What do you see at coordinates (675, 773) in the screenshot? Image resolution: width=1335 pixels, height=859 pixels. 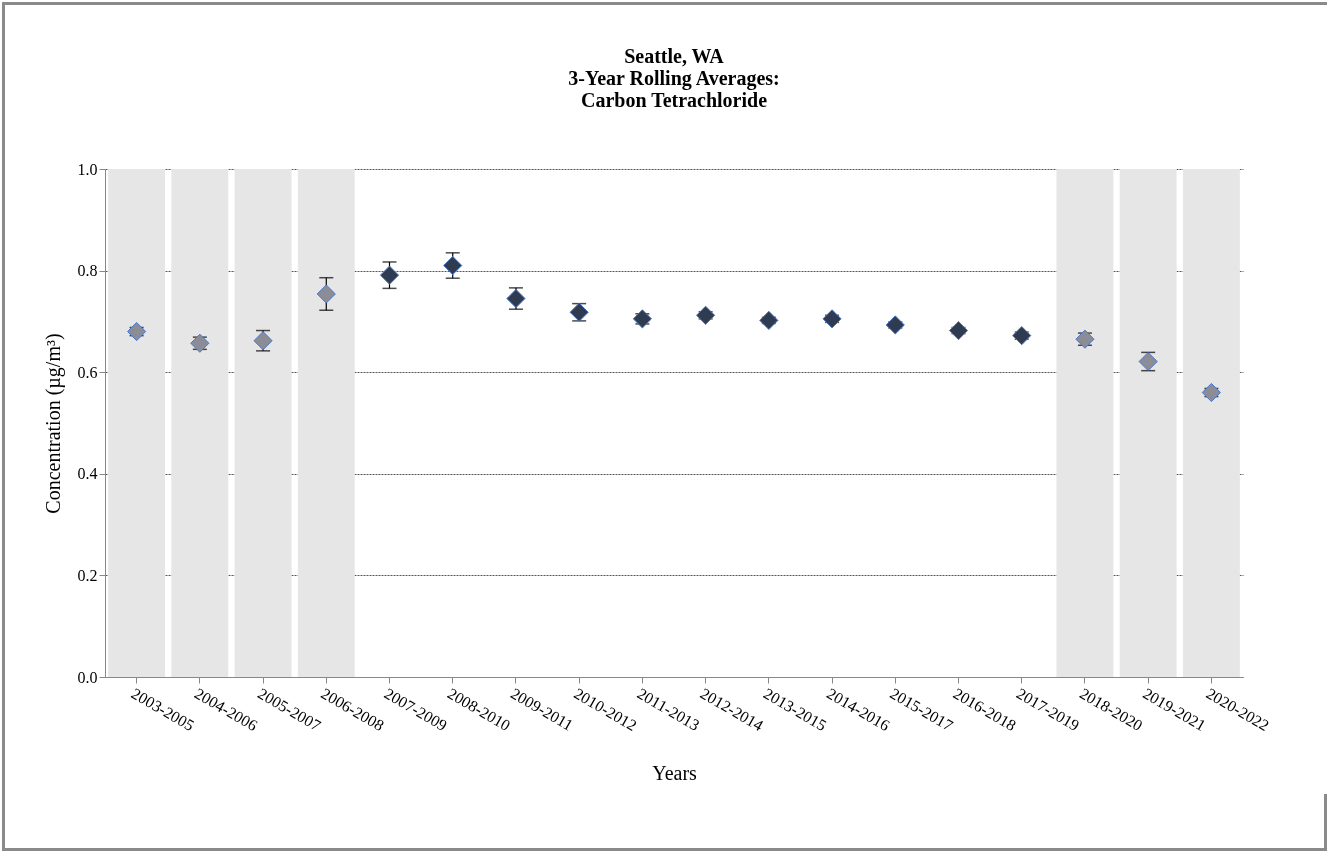 I see `x-axis-title: Years` at bounding box center [675, 773].